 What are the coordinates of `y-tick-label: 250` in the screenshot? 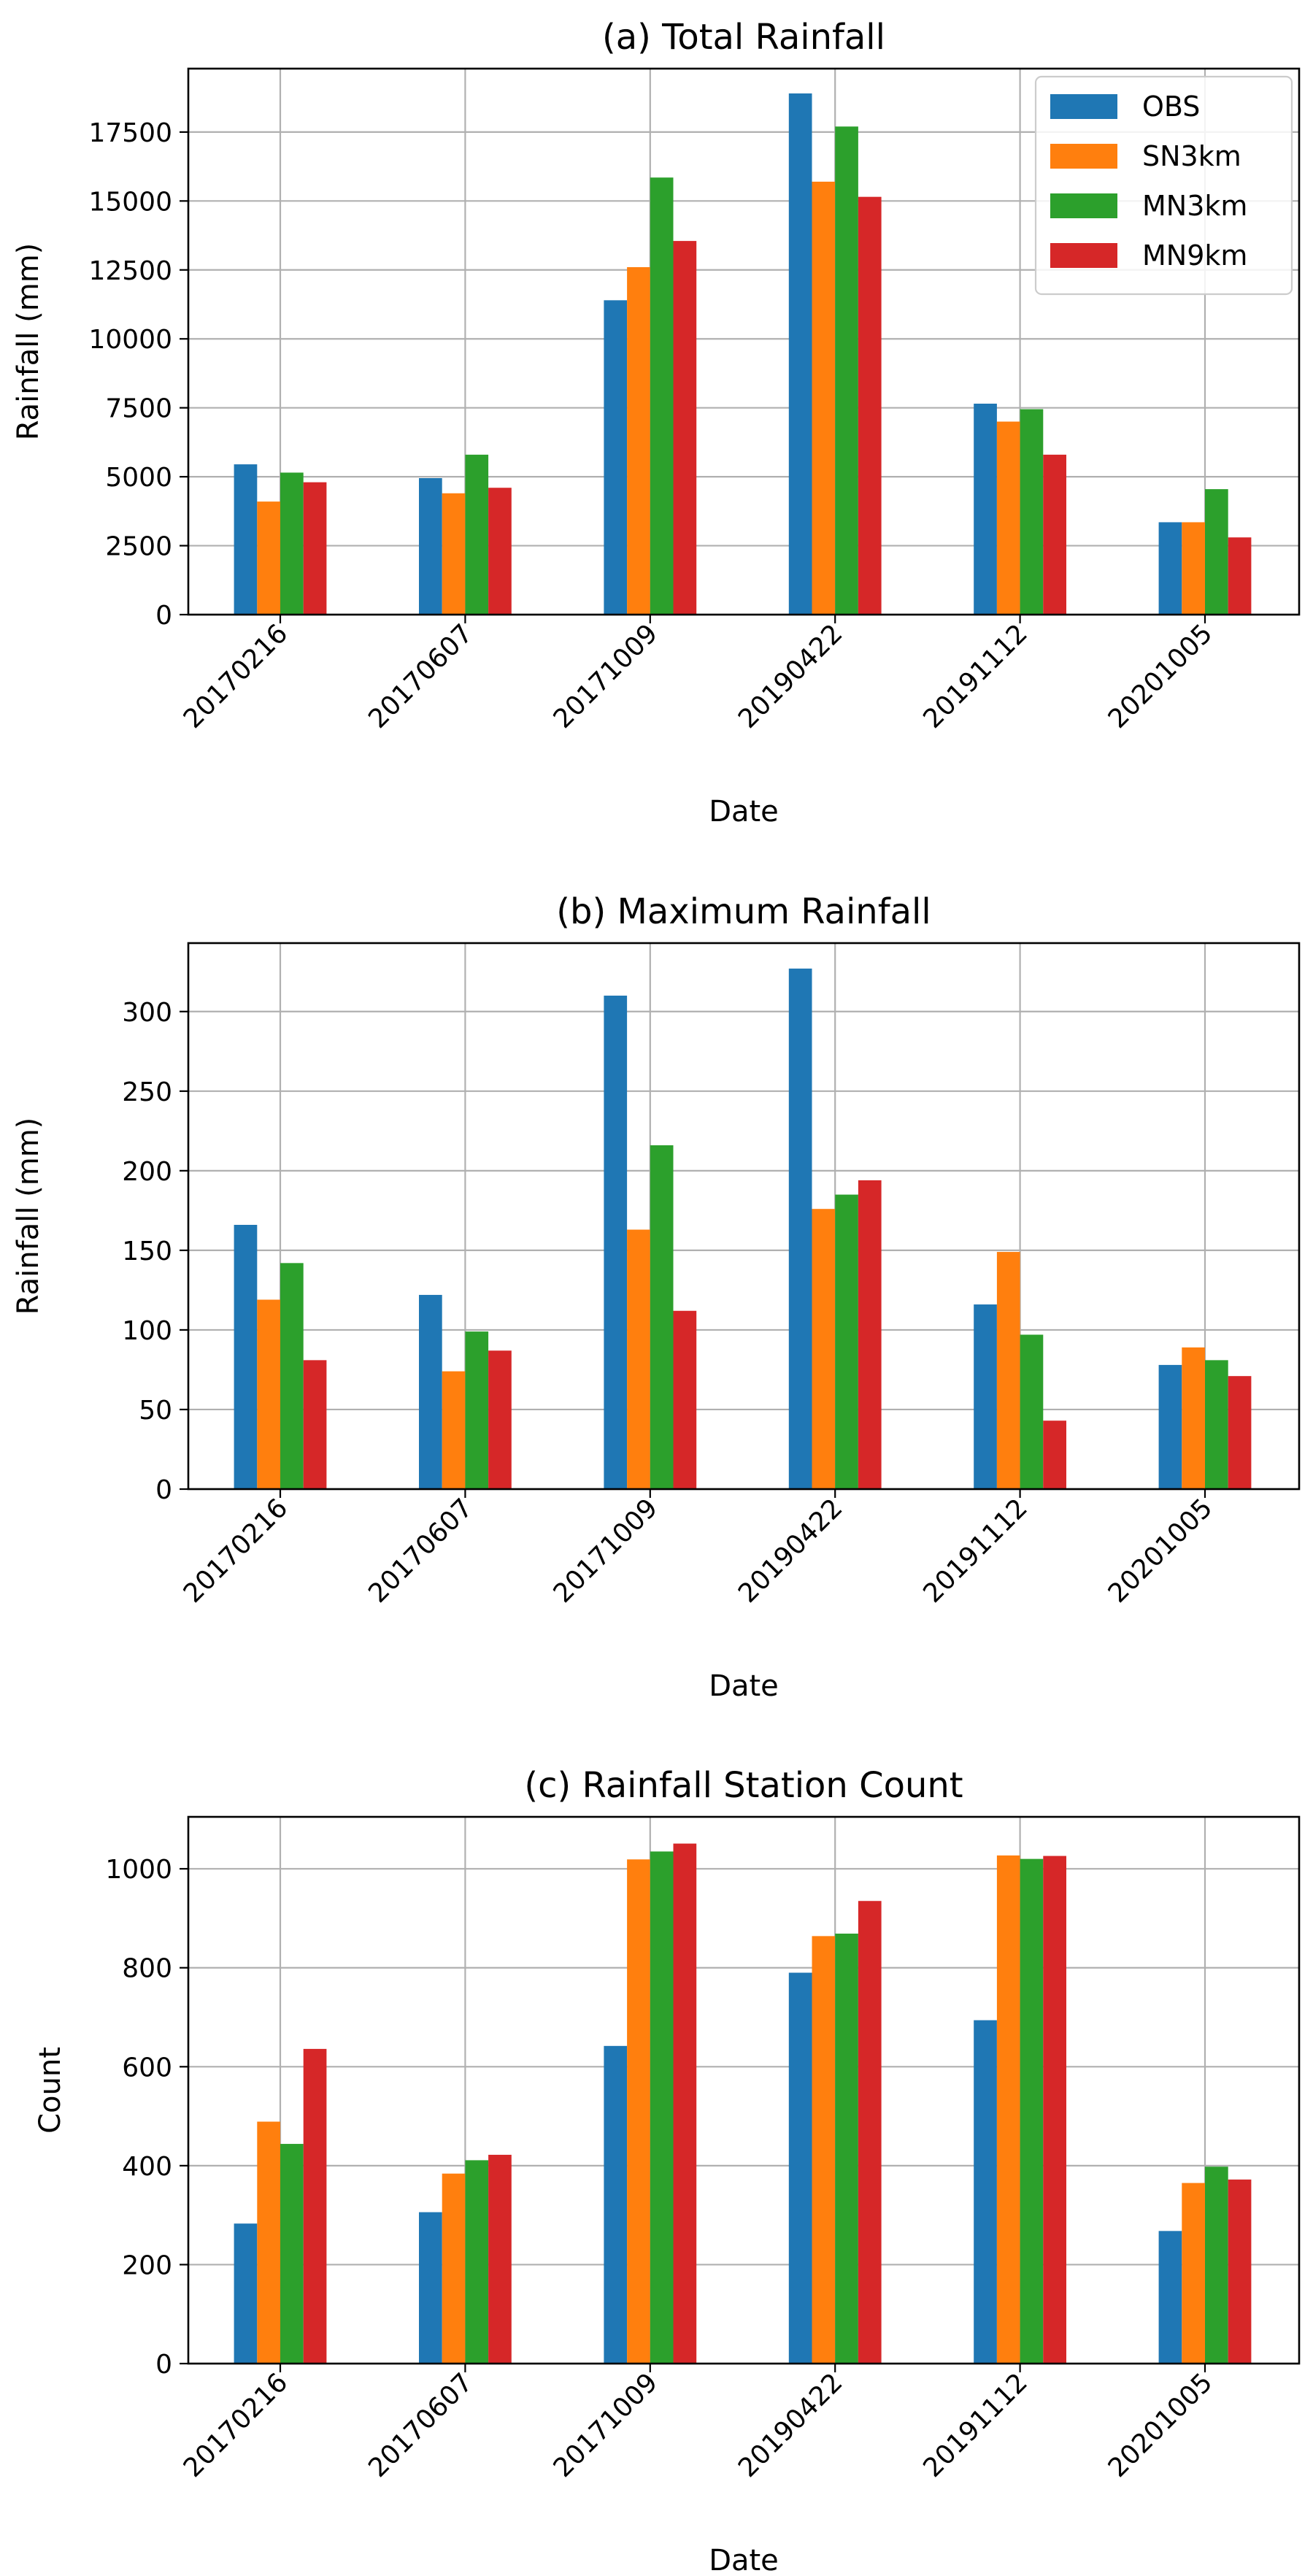 It's located at (147, 1092).